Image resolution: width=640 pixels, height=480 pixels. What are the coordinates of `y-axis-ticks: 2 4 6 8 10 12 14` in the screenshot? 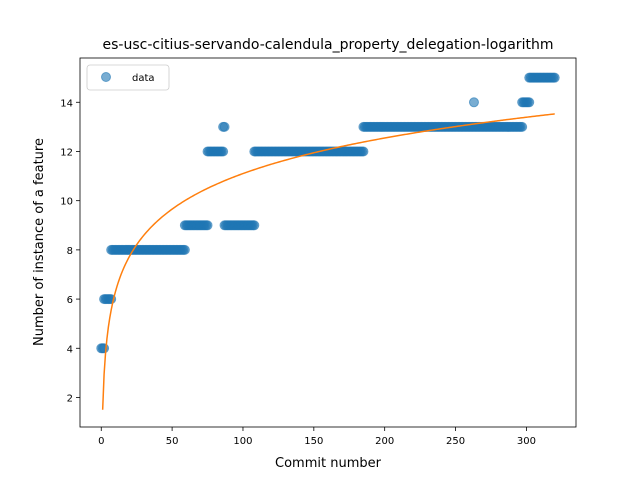 It's located at (70, 251).